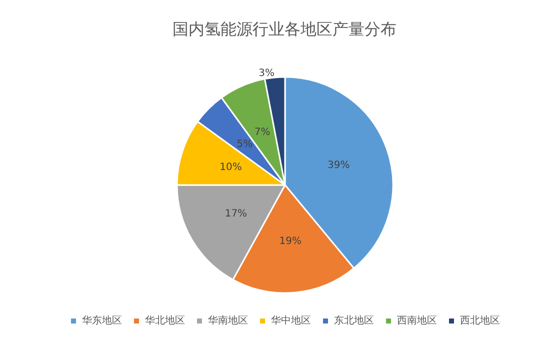 Image resolution: width=553 pixels, height=349 pixels. What do you see at coordinates (417, 320) in the screenshot?
I see `legend-label: 西南地区` at bounding box center [417, 320].